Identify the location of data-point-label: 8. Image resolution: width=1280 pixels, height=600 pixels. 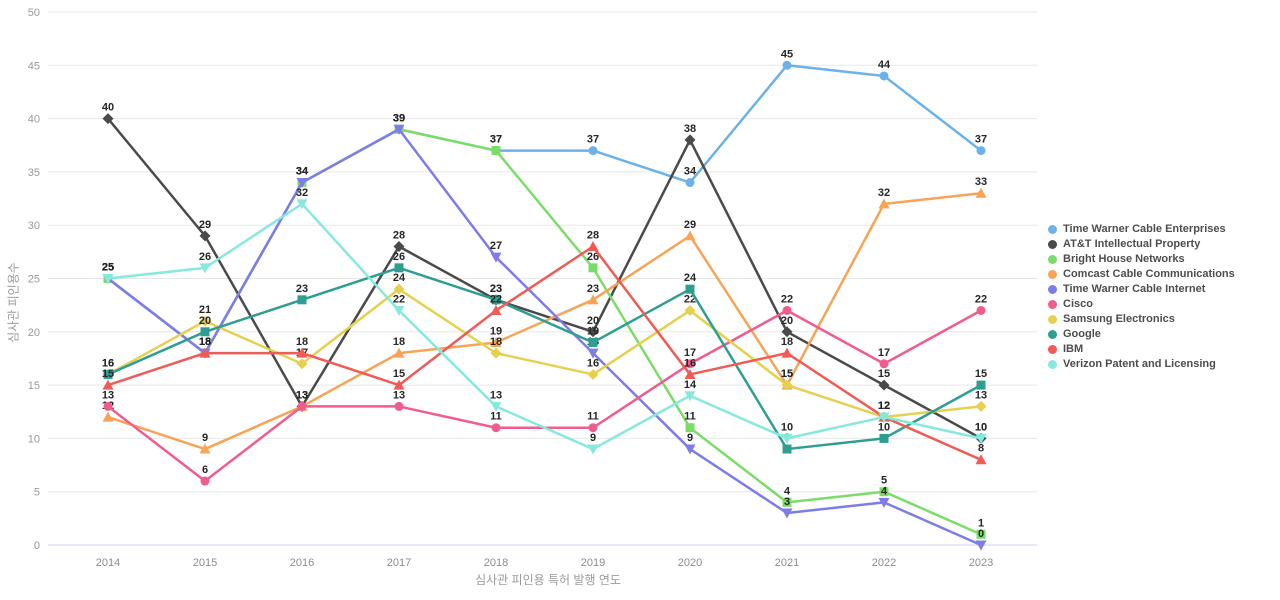
(981, 449).